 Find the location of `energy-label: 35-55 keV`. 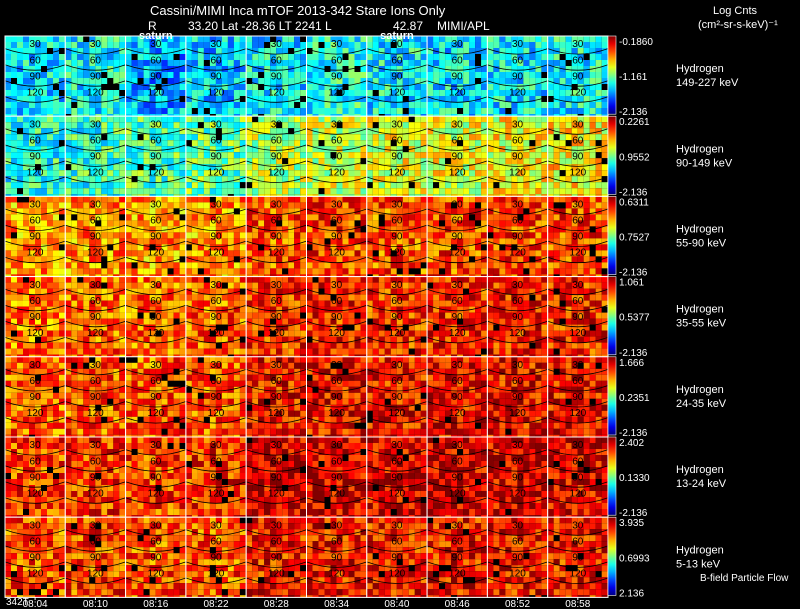

energy-label: 35-55 keV is located at coordinates (701, 324).